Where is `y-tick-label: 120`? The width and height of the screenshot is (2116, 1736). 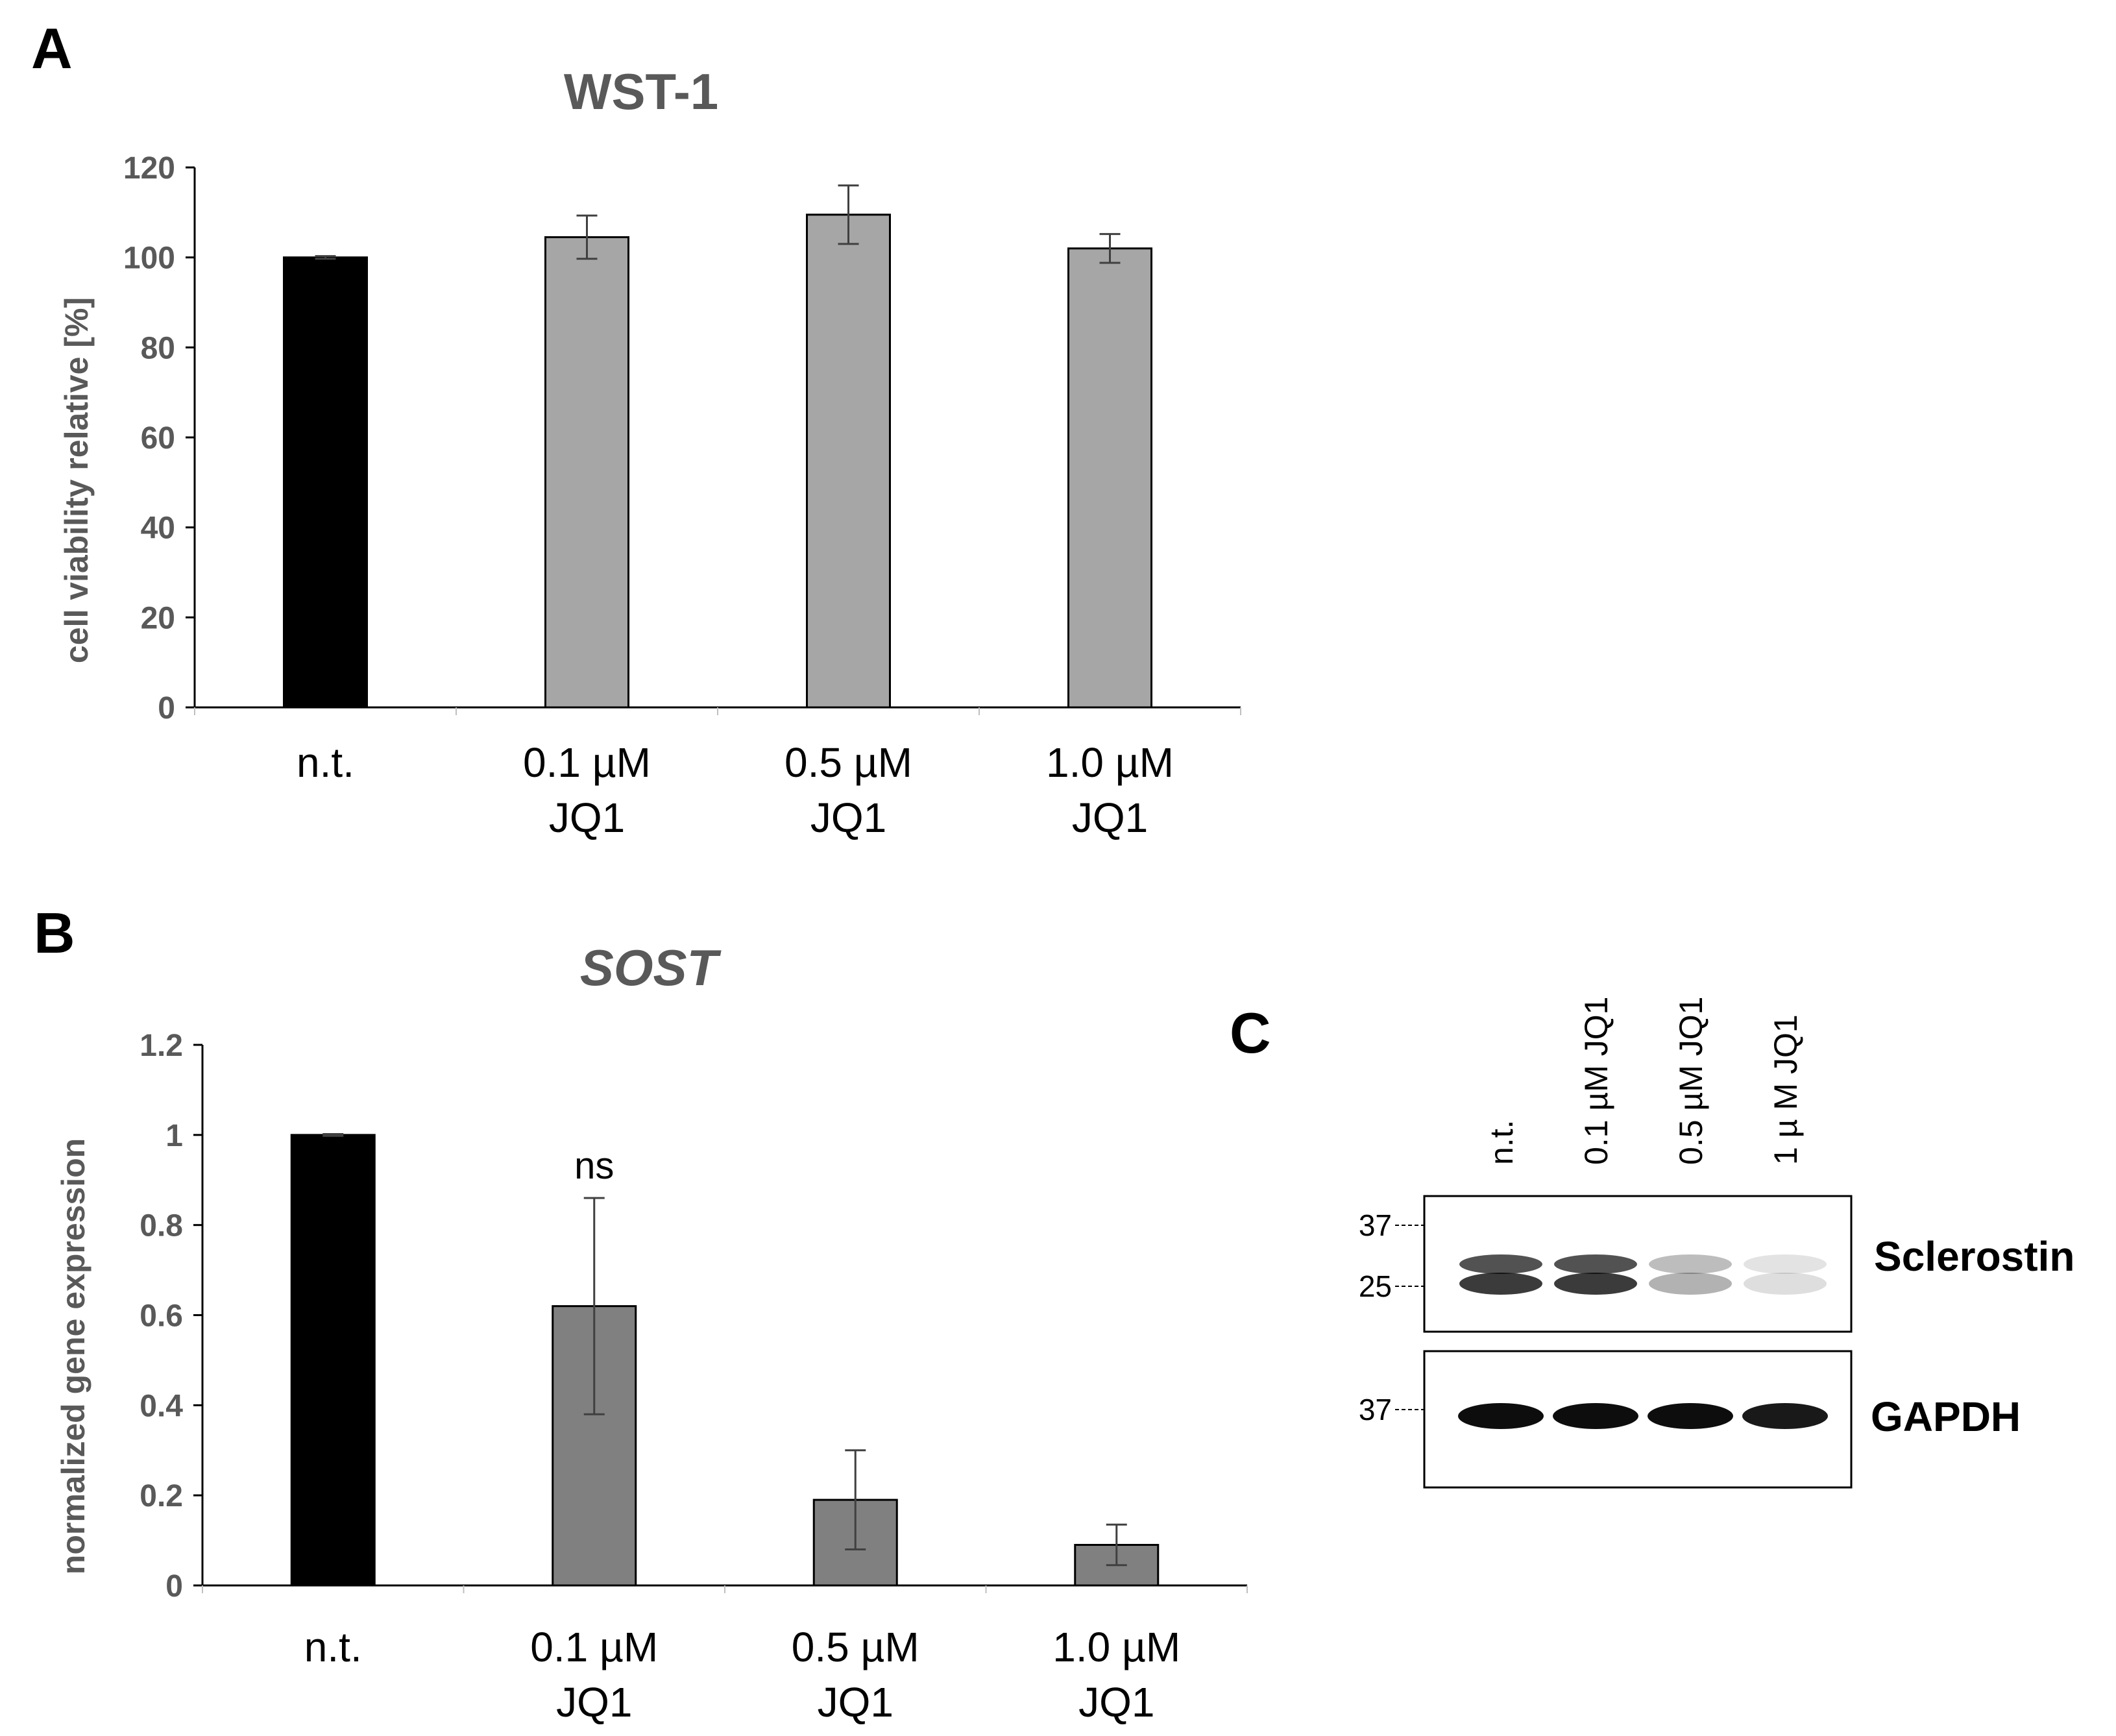
y-tick-label: 120 is located at coordinates (149, 168).